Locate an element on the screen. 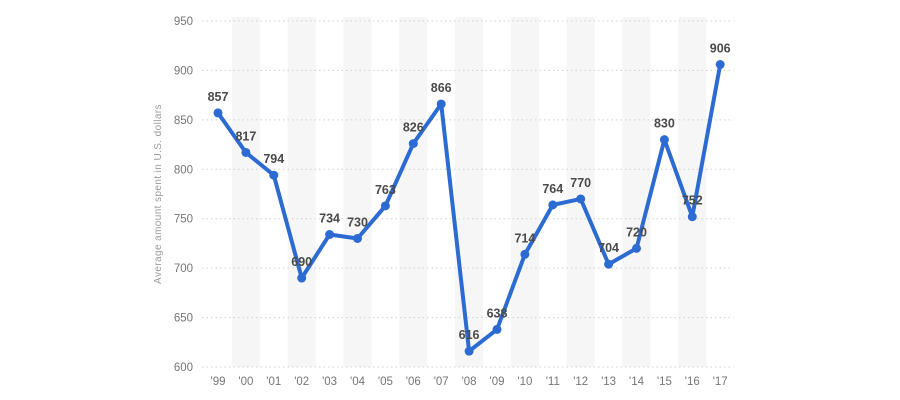  y-tick-label: 800 is located at coordinates (183, 170).